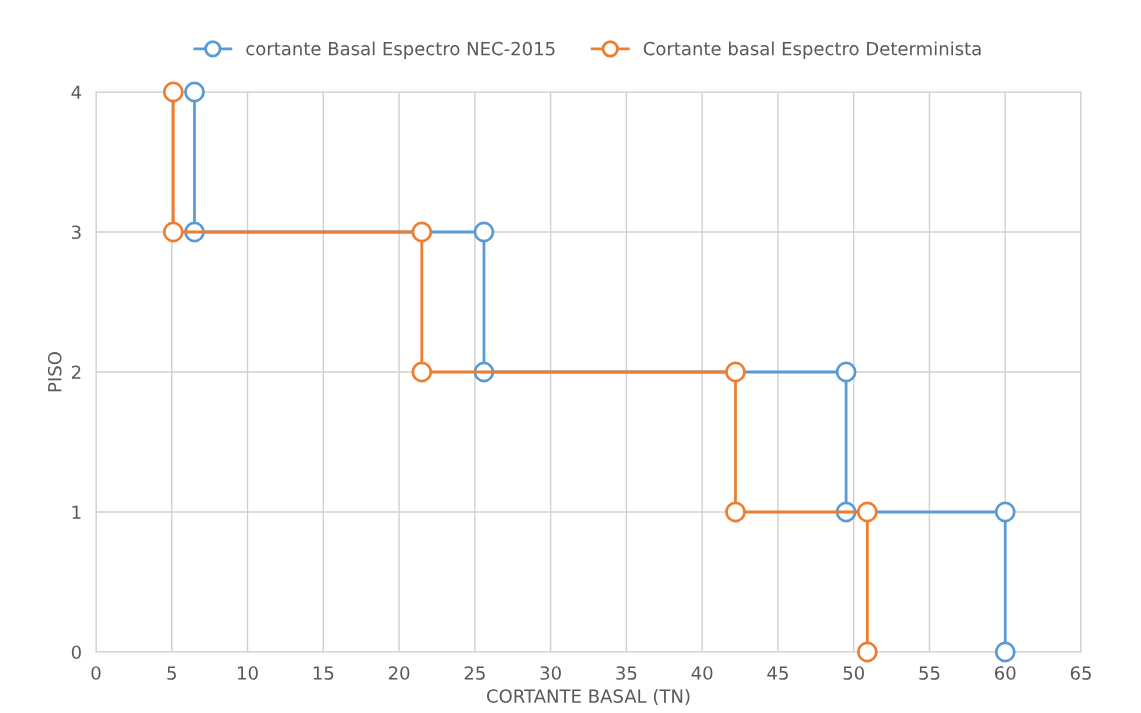 Image resolution: width=1141 pixels, height=713 pixels. What do you see at coordinates (777, 673) in the screenshot?
I see `x-tick-label: 45` at bounding box center [777, 673].